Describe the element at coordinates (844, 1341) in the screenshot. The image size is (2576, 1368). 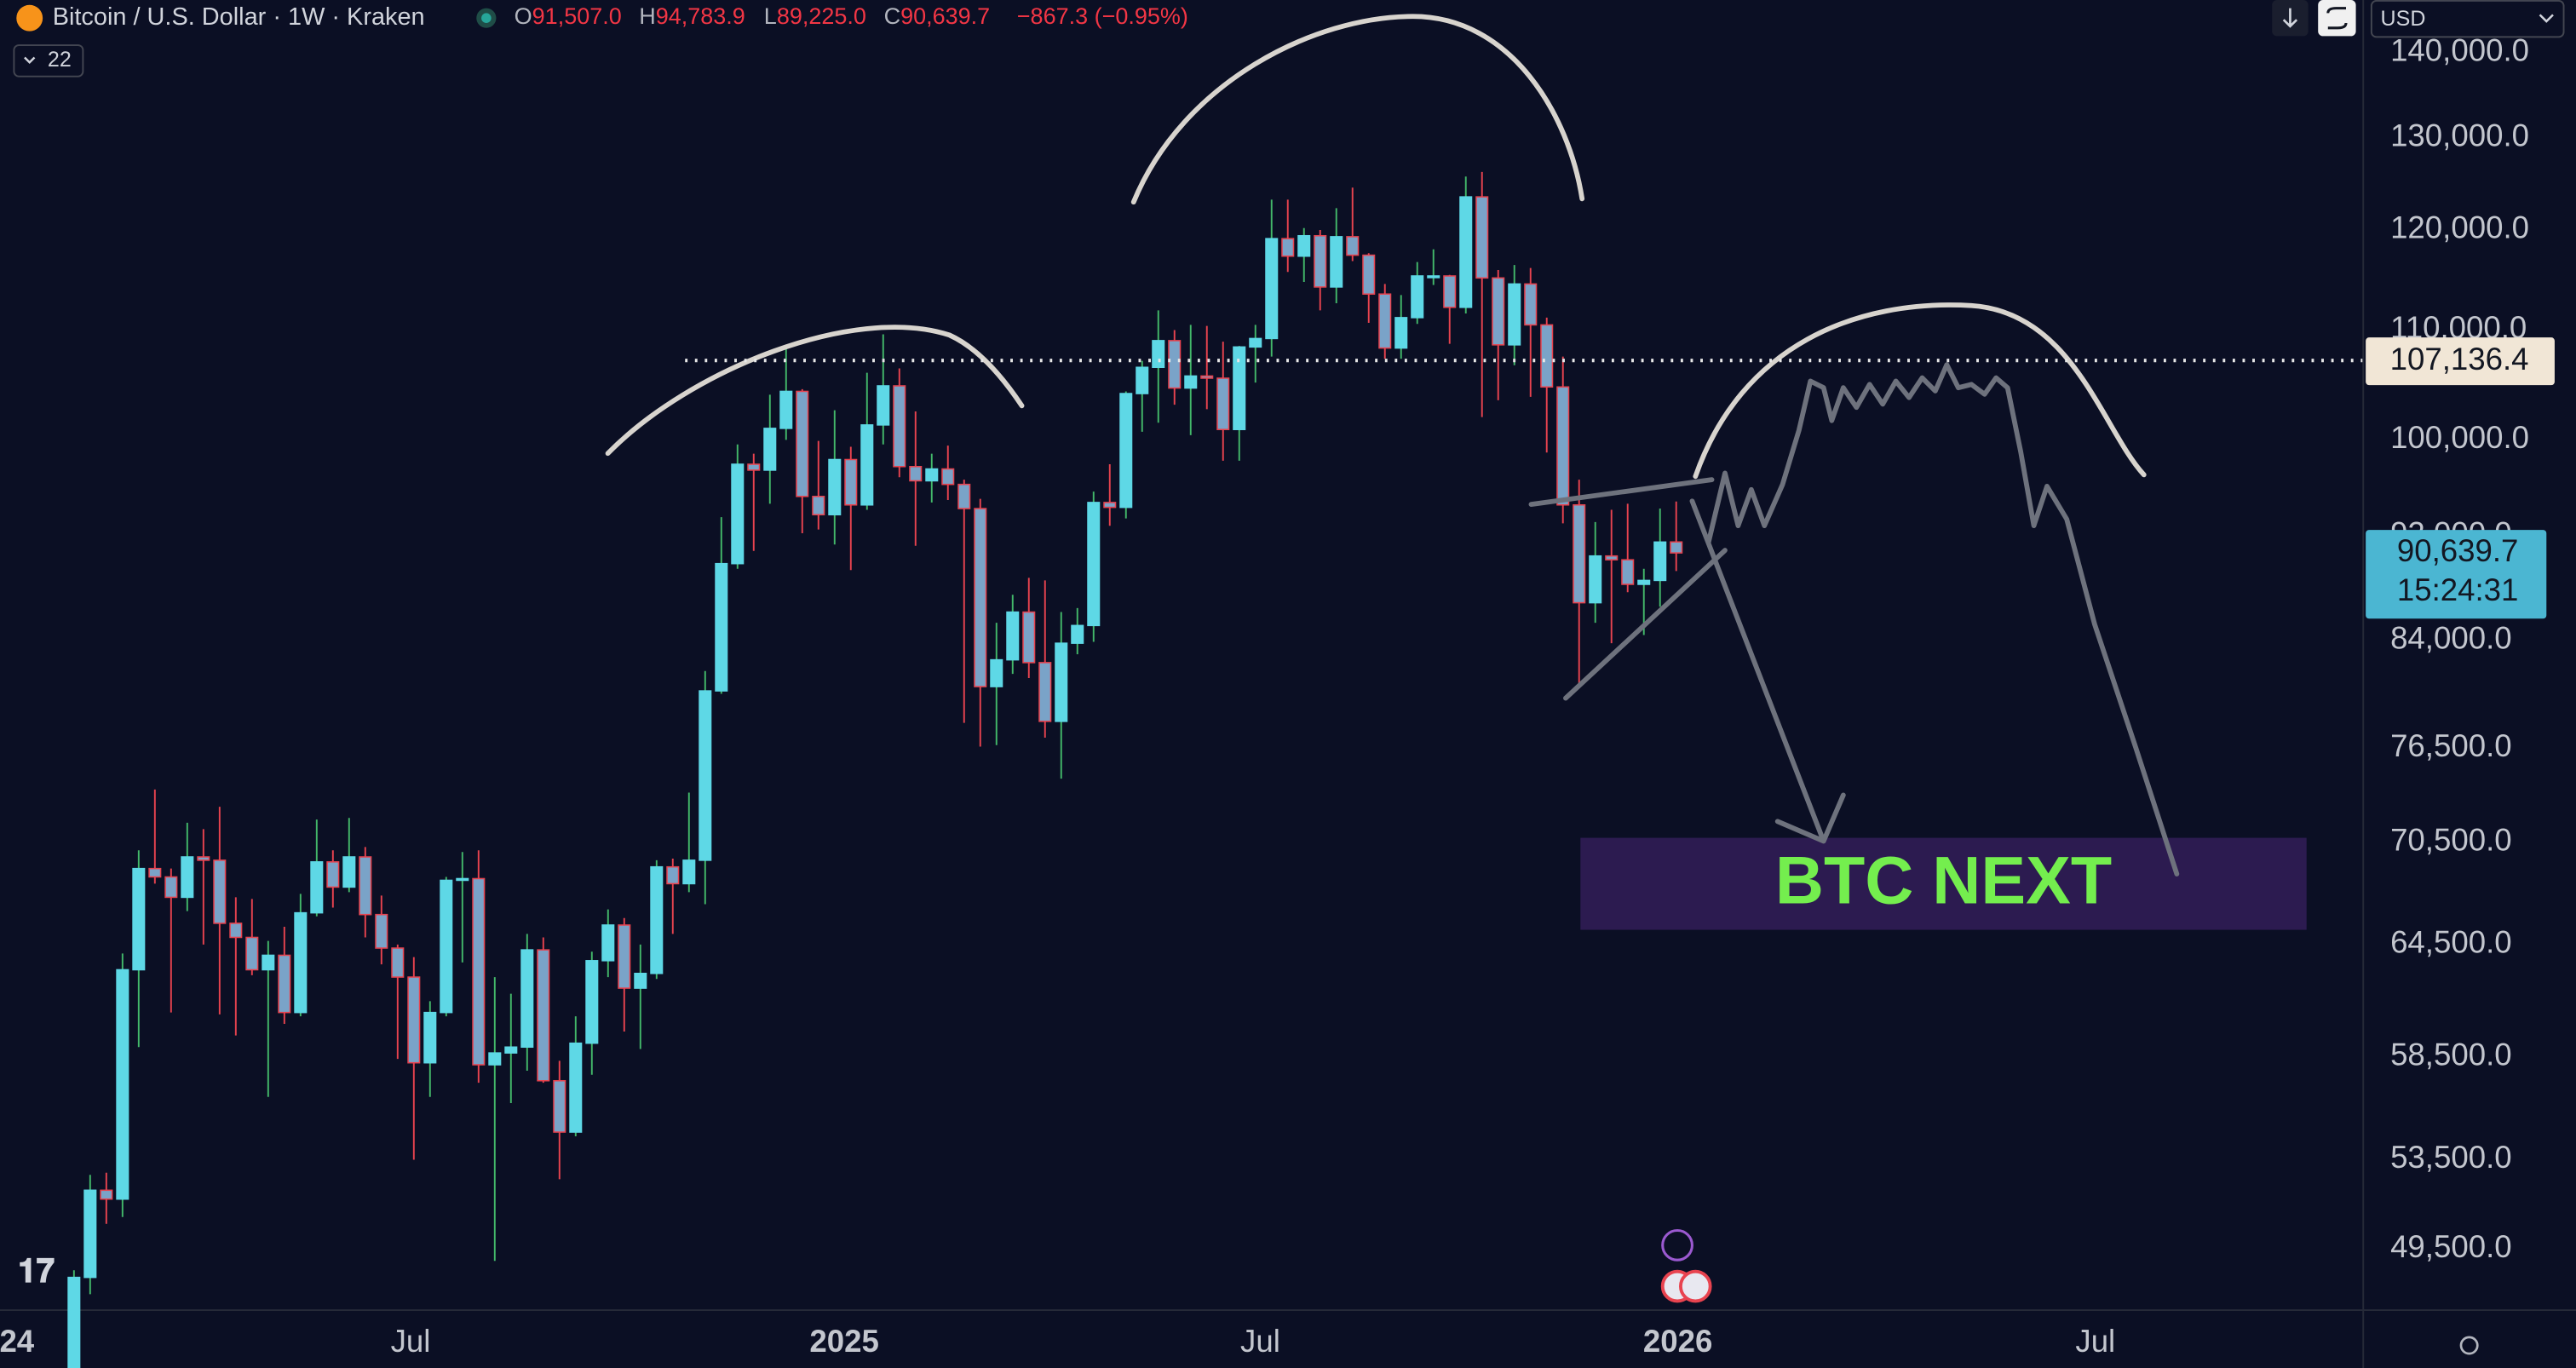
I see `x-tick-label: 2025` at that location.